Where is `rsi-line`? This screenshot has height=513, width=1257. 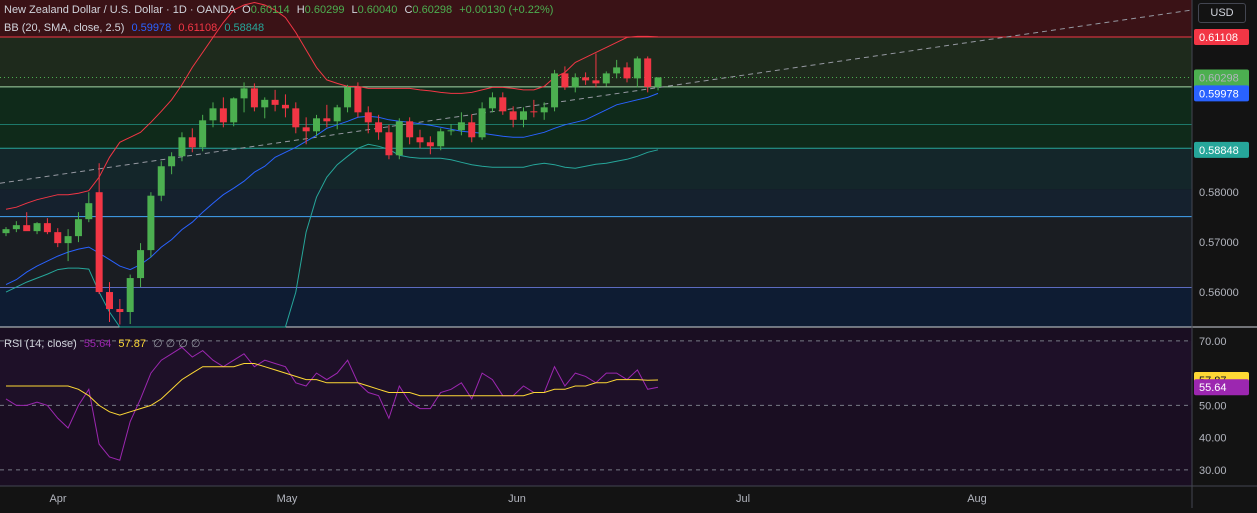
rsi-line is located at coordinates (332, 403).